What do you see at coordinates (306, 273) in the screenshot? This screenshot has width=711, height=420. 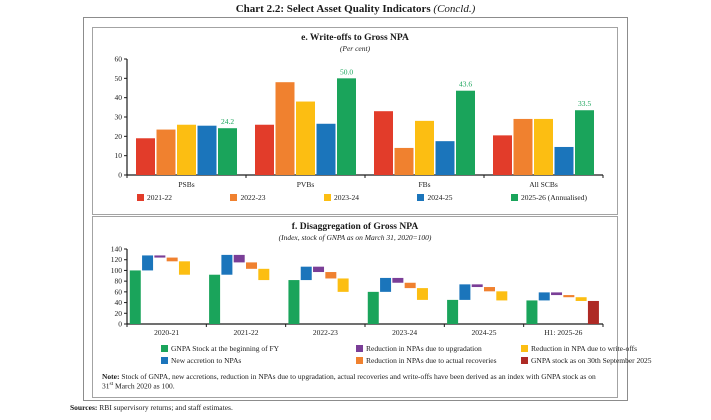 I see `bar-2022-23-accretion` at bounding box center [306, 273].